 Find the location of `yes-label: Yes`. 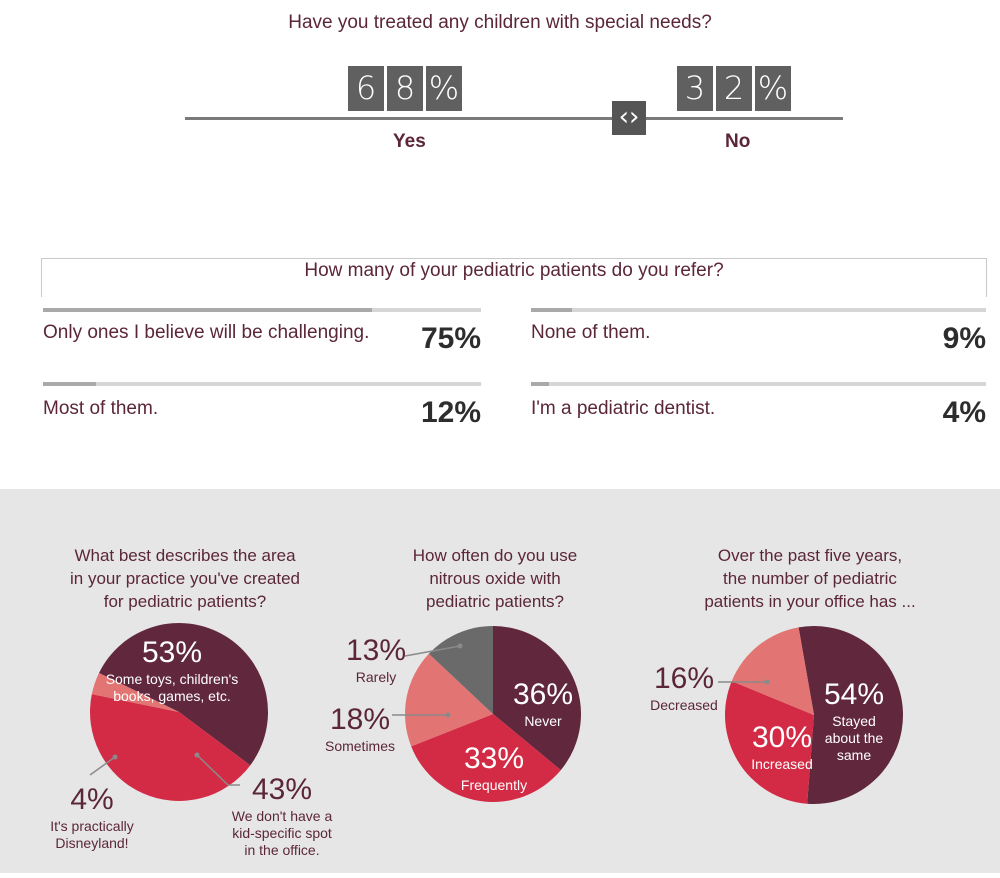

yes-label: Yes is located at coordinates (409, 141).